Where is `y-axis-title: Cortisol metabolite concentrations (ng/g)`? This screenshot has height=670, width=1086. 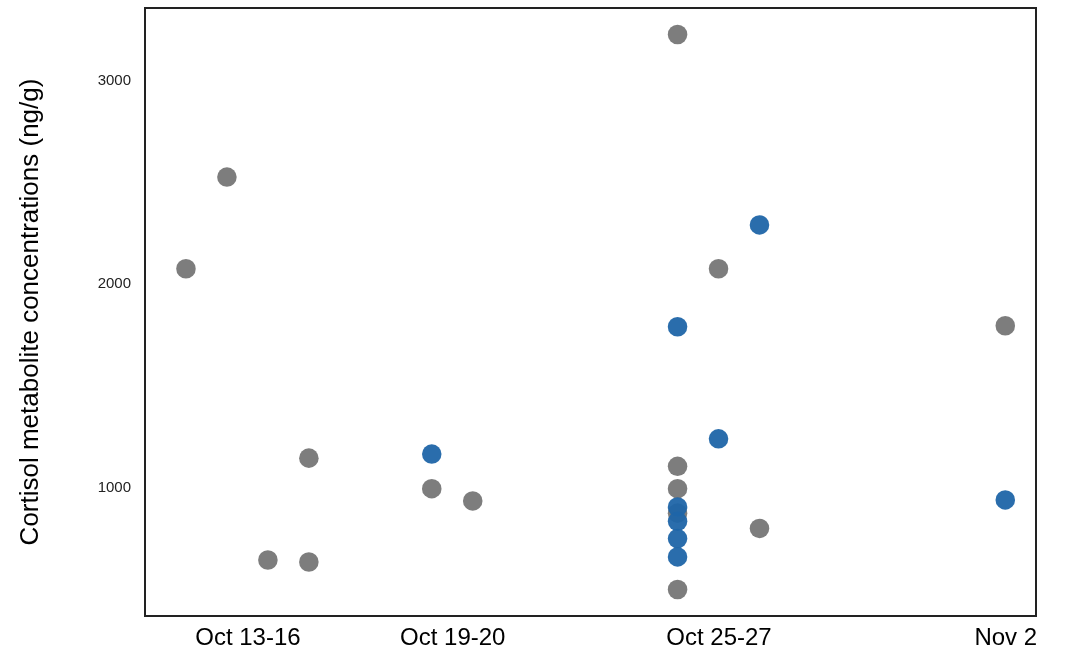
y-axis-title: Cortisol metabolite concentrations (ng/g) is located at coordinates (29, 312).